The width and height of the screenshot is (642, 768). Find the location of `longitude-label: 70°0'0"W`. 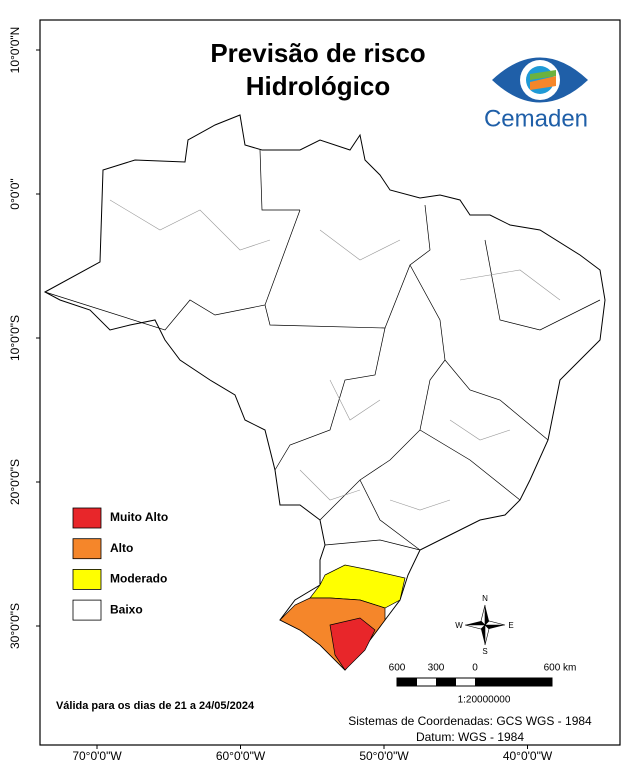

longitude-label: 70°0'0"W is located at coordinates (97, 756).